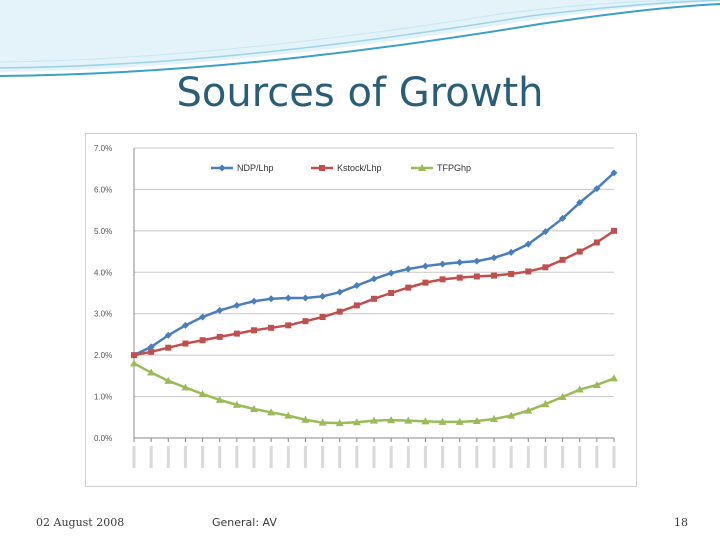 This screenshot has height=540, width=720. I want to click on y-tick-label: 2.0%, so click(103, 355).